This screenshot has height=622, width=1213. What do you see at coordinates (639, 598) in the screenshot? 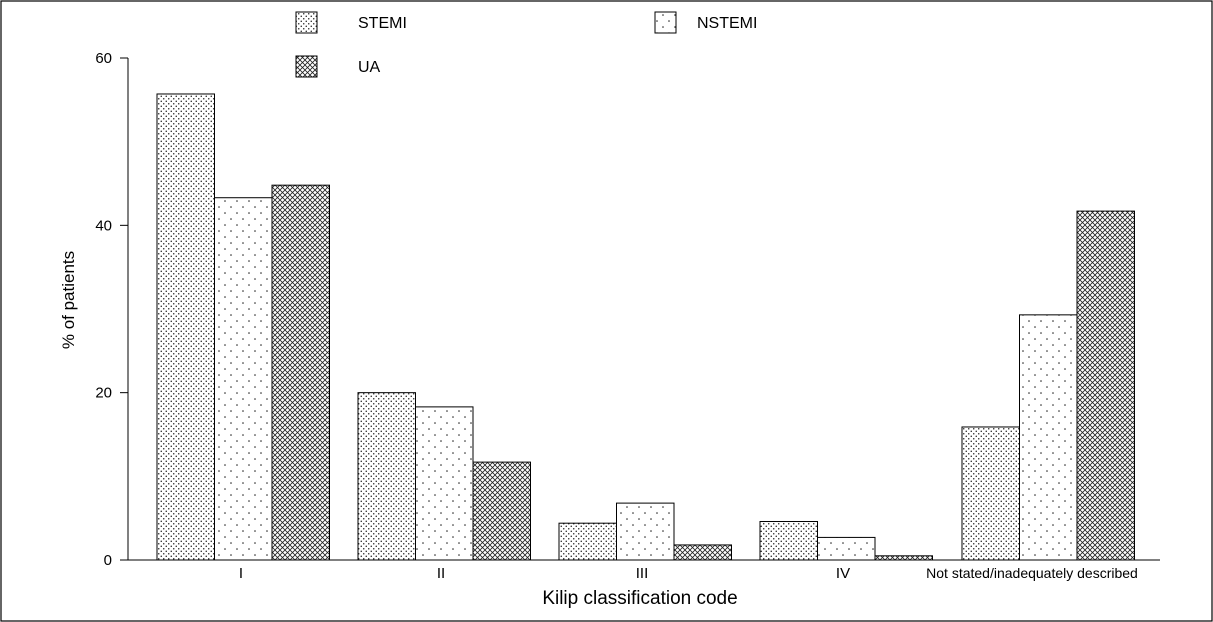
I see `x-axis-label: Kilip classification code` at bounding box center [639, 598].